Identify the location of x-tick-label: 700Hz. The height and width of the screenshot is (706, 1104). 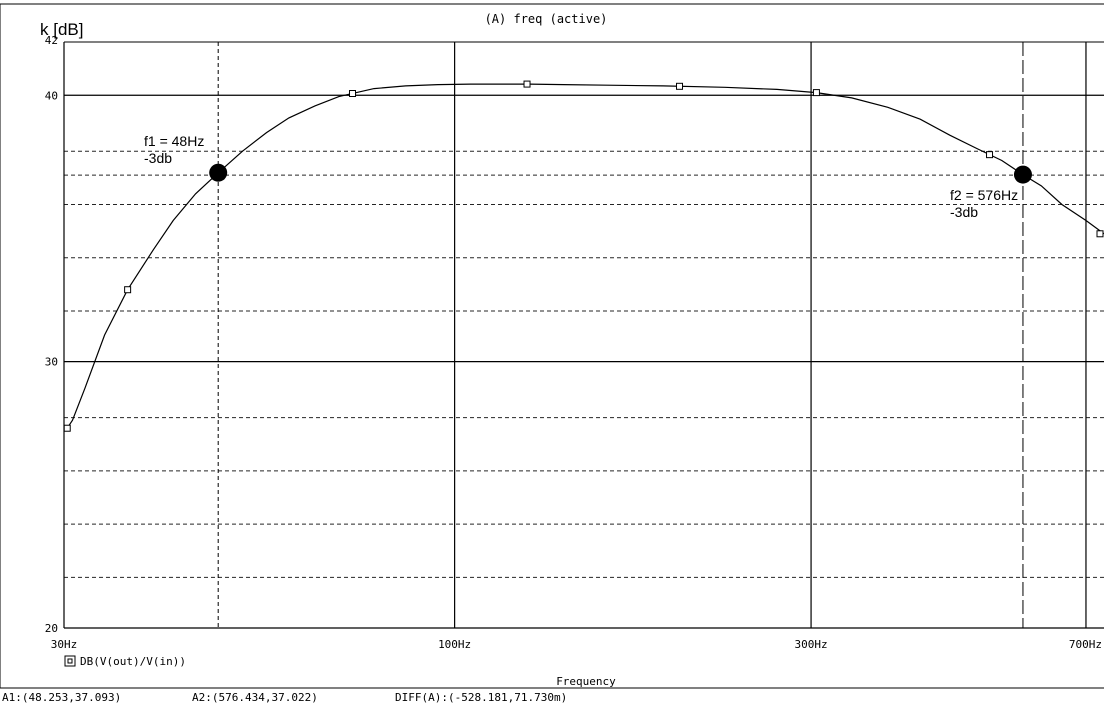
(1085, 644).